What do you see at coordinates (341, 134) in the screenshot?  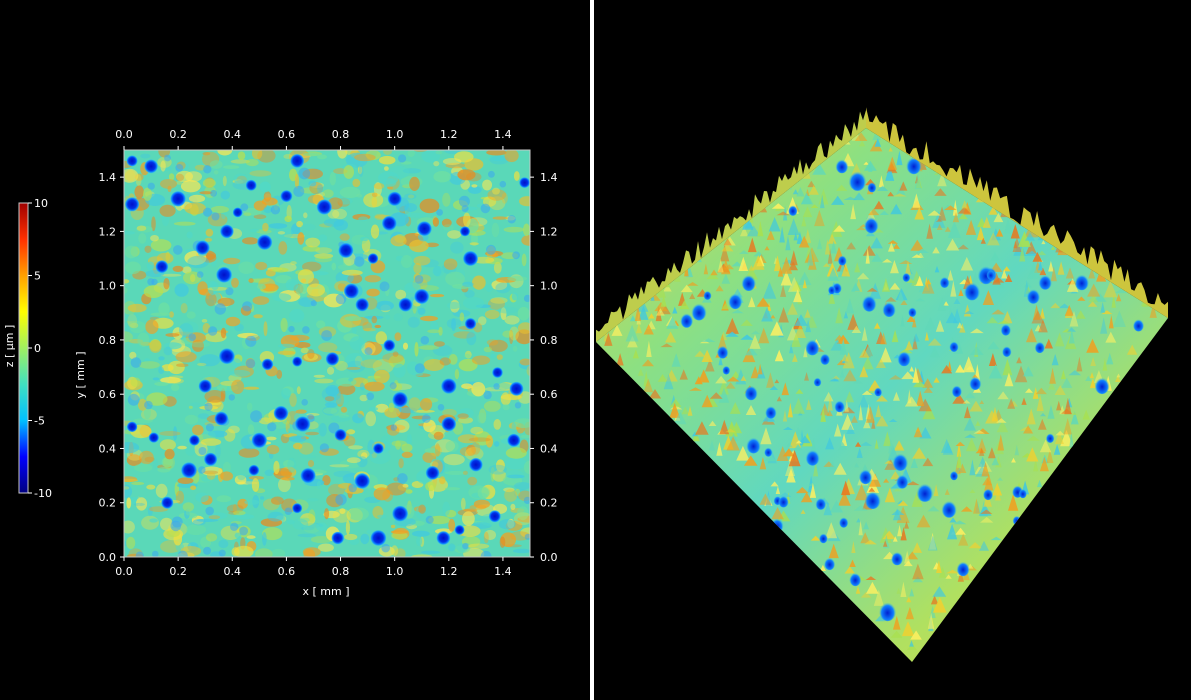 I see `x-tick-label-top: 0.8` at bounding box center [341, 134].